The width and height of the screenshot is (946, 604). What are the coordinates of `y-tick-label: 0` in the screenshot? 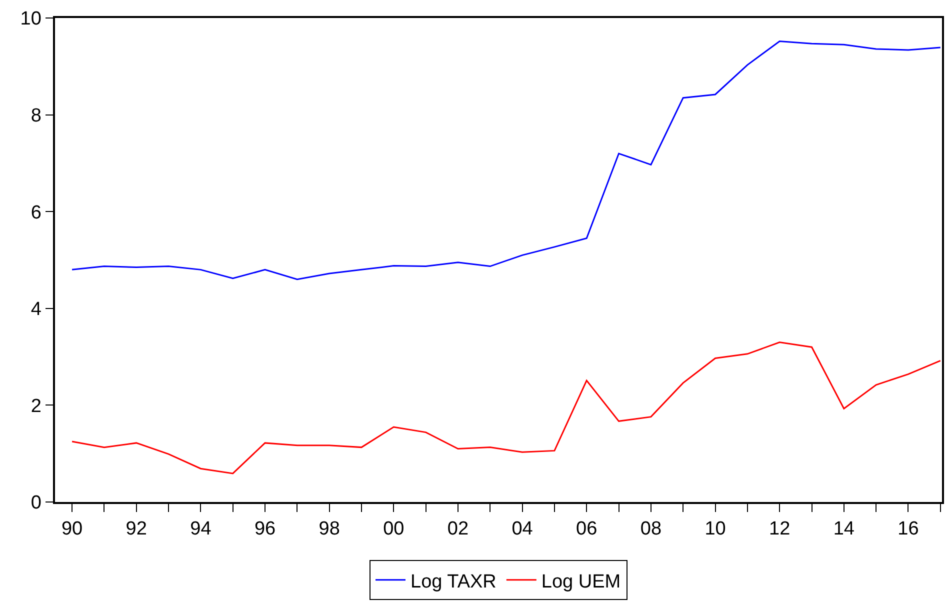 It's located at (36, 503).